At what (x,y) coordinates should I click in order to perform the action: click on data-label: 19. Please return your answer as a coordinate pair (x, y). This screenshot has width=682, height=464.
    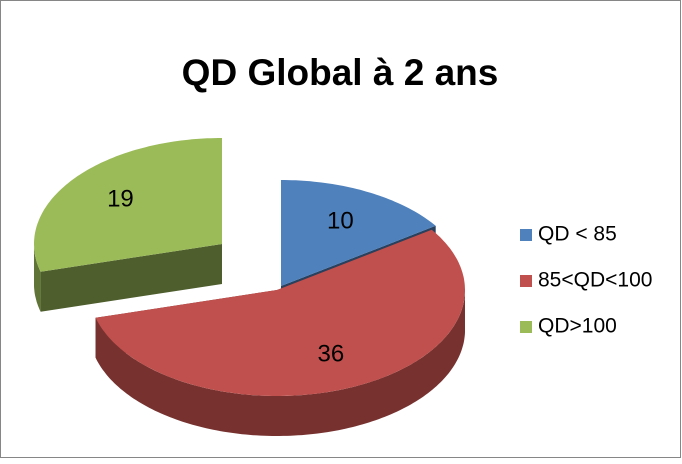
    Looking at the image, I should click on (120, 199).